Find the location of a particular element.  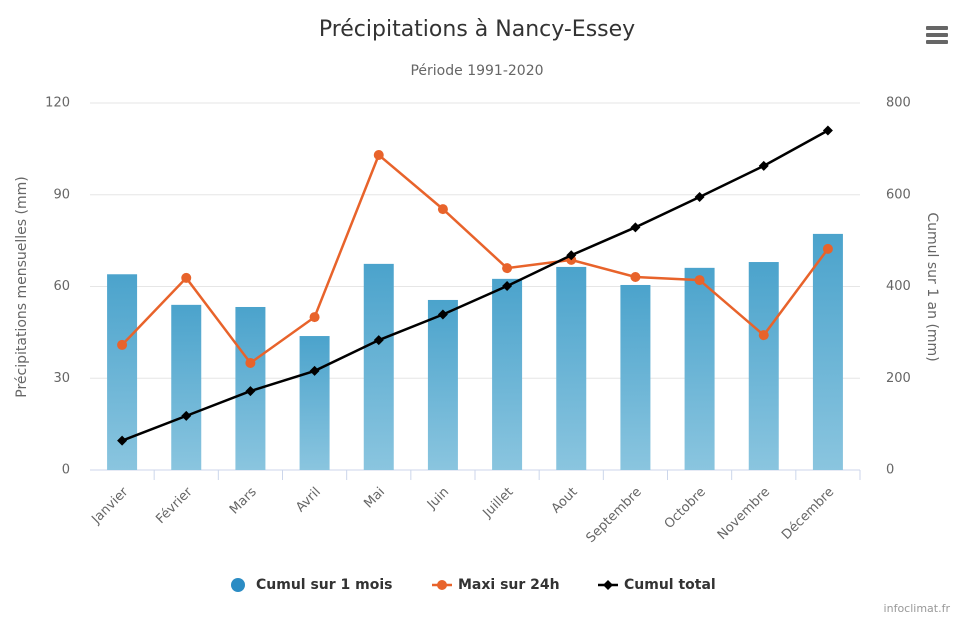

y-tick-label: 30 is located at coordinates (61, 378).